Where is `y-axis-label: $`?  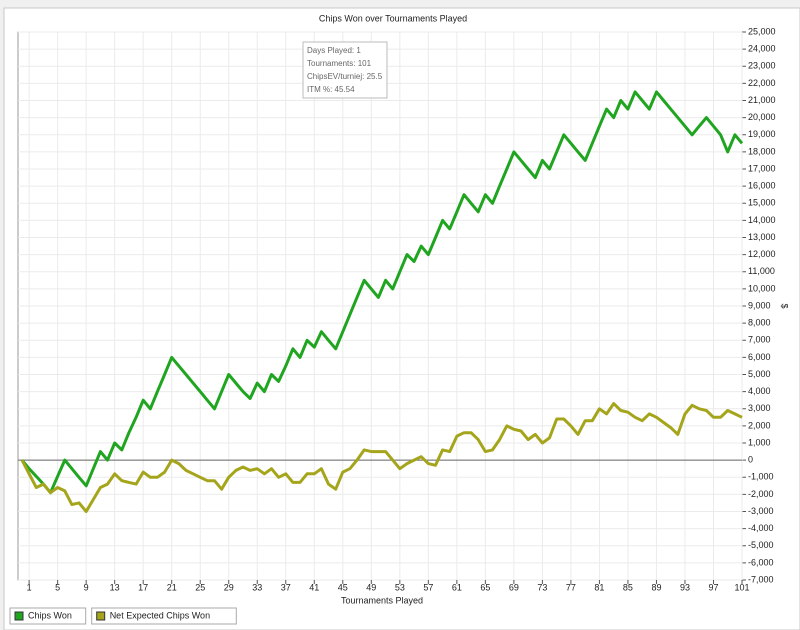
y-axis-label: $ is located at coordinates (785, 305).